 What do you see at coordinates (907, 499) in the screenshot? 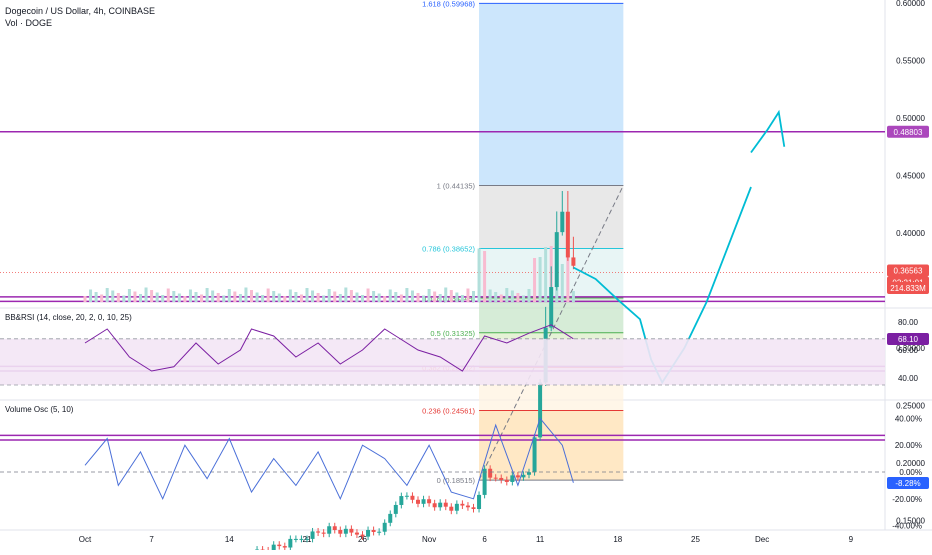
I see `vosc-axis-label: -20.00%` at bounding box center [907, 499].